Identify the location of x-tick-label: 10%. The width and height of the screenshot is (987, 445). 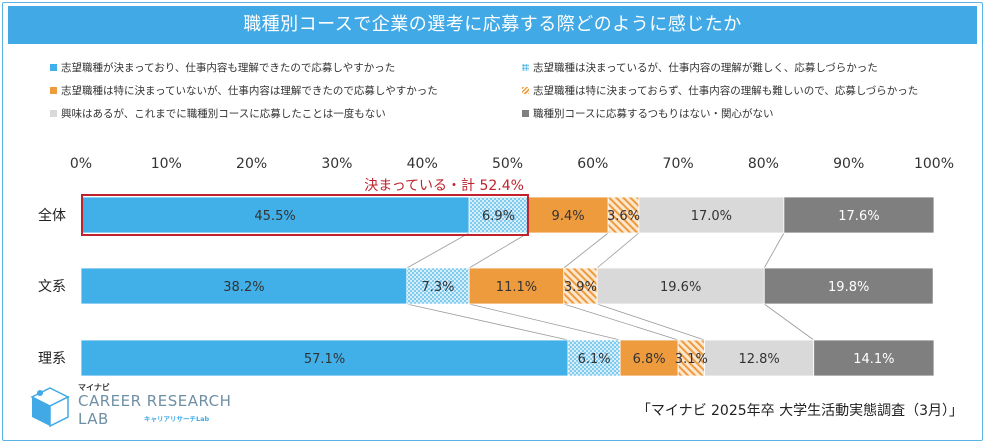
(166, 164).